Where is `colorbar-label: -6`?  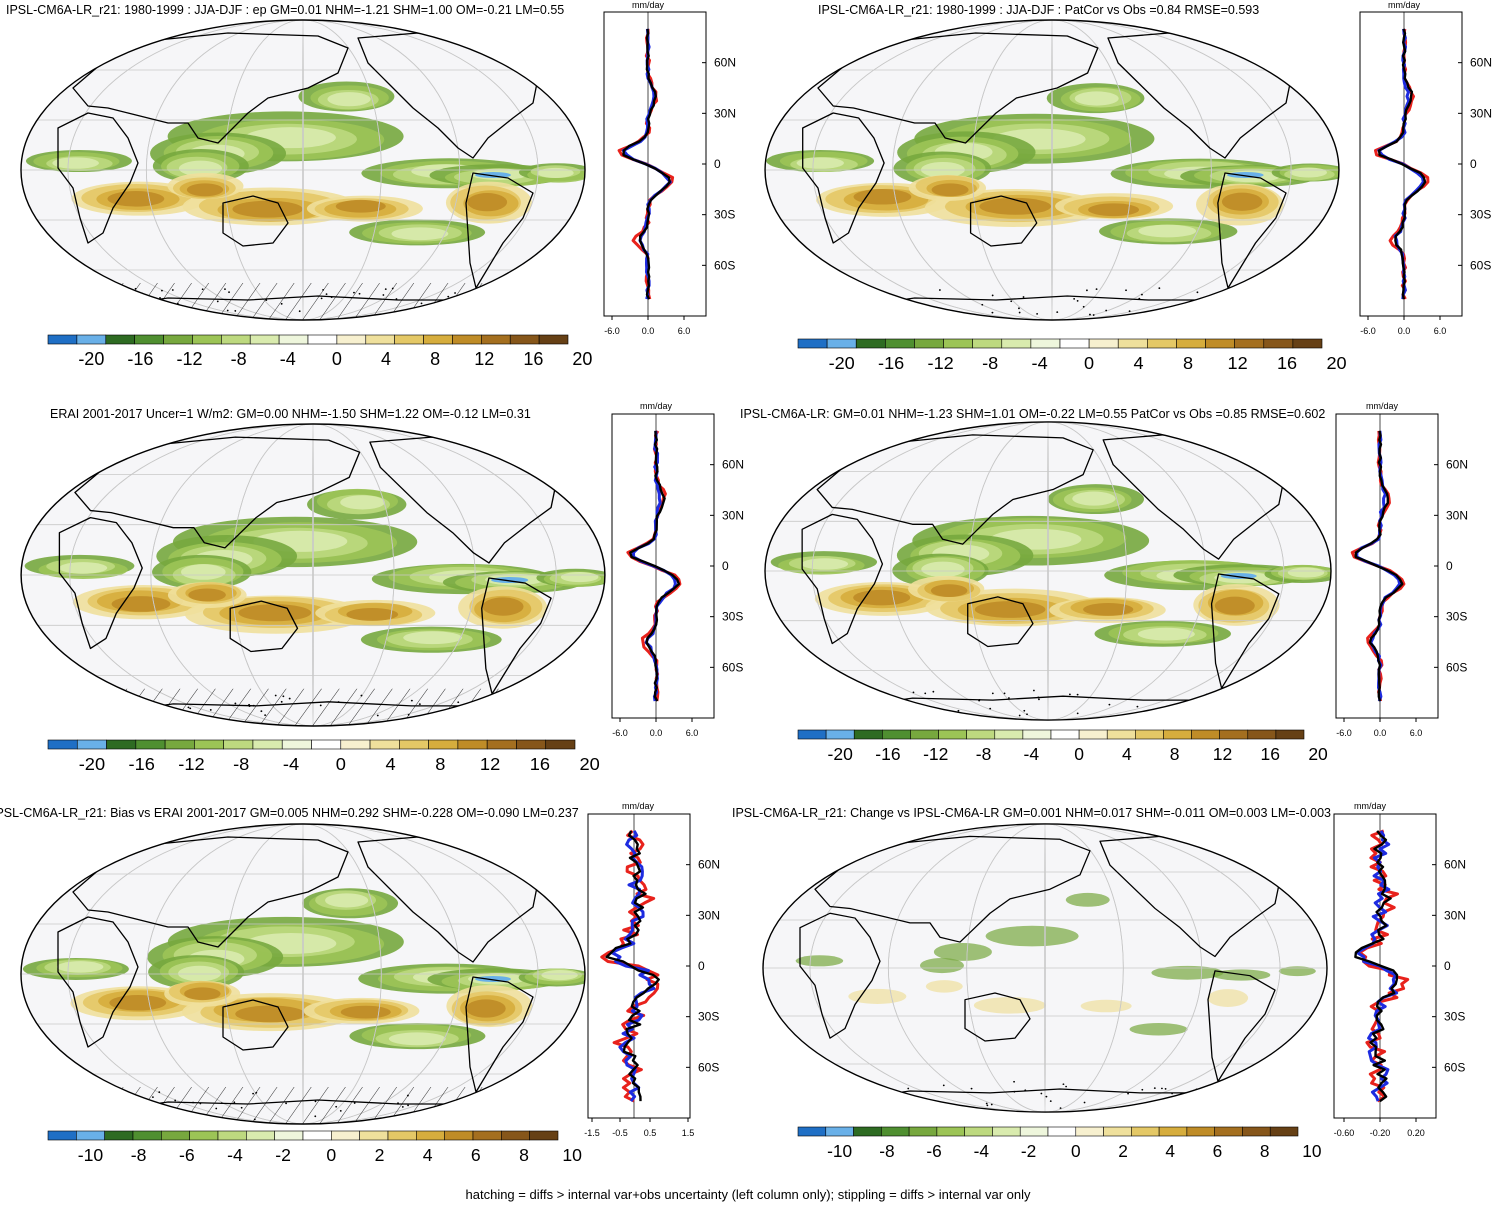
colorbar-label: -6 is located at coordinates (934, 1151).